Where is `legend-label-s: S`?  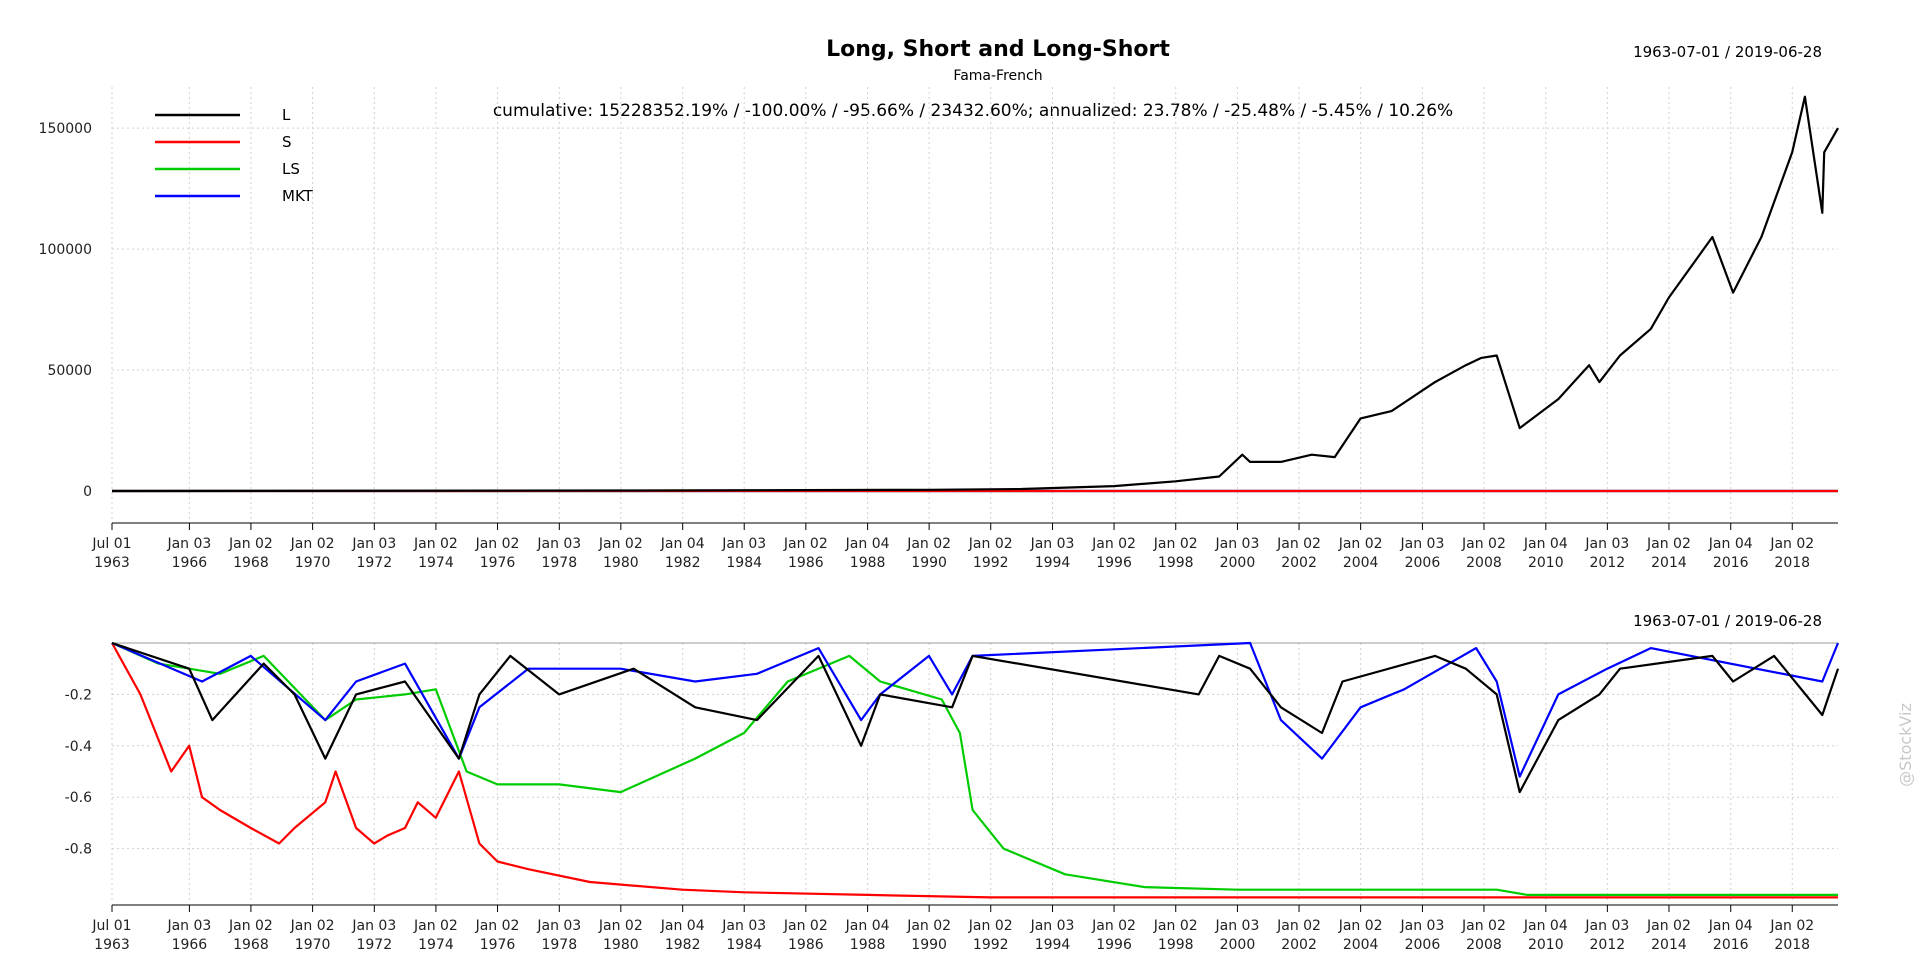
legend-label-s: S is located at coordinates (287, 142).